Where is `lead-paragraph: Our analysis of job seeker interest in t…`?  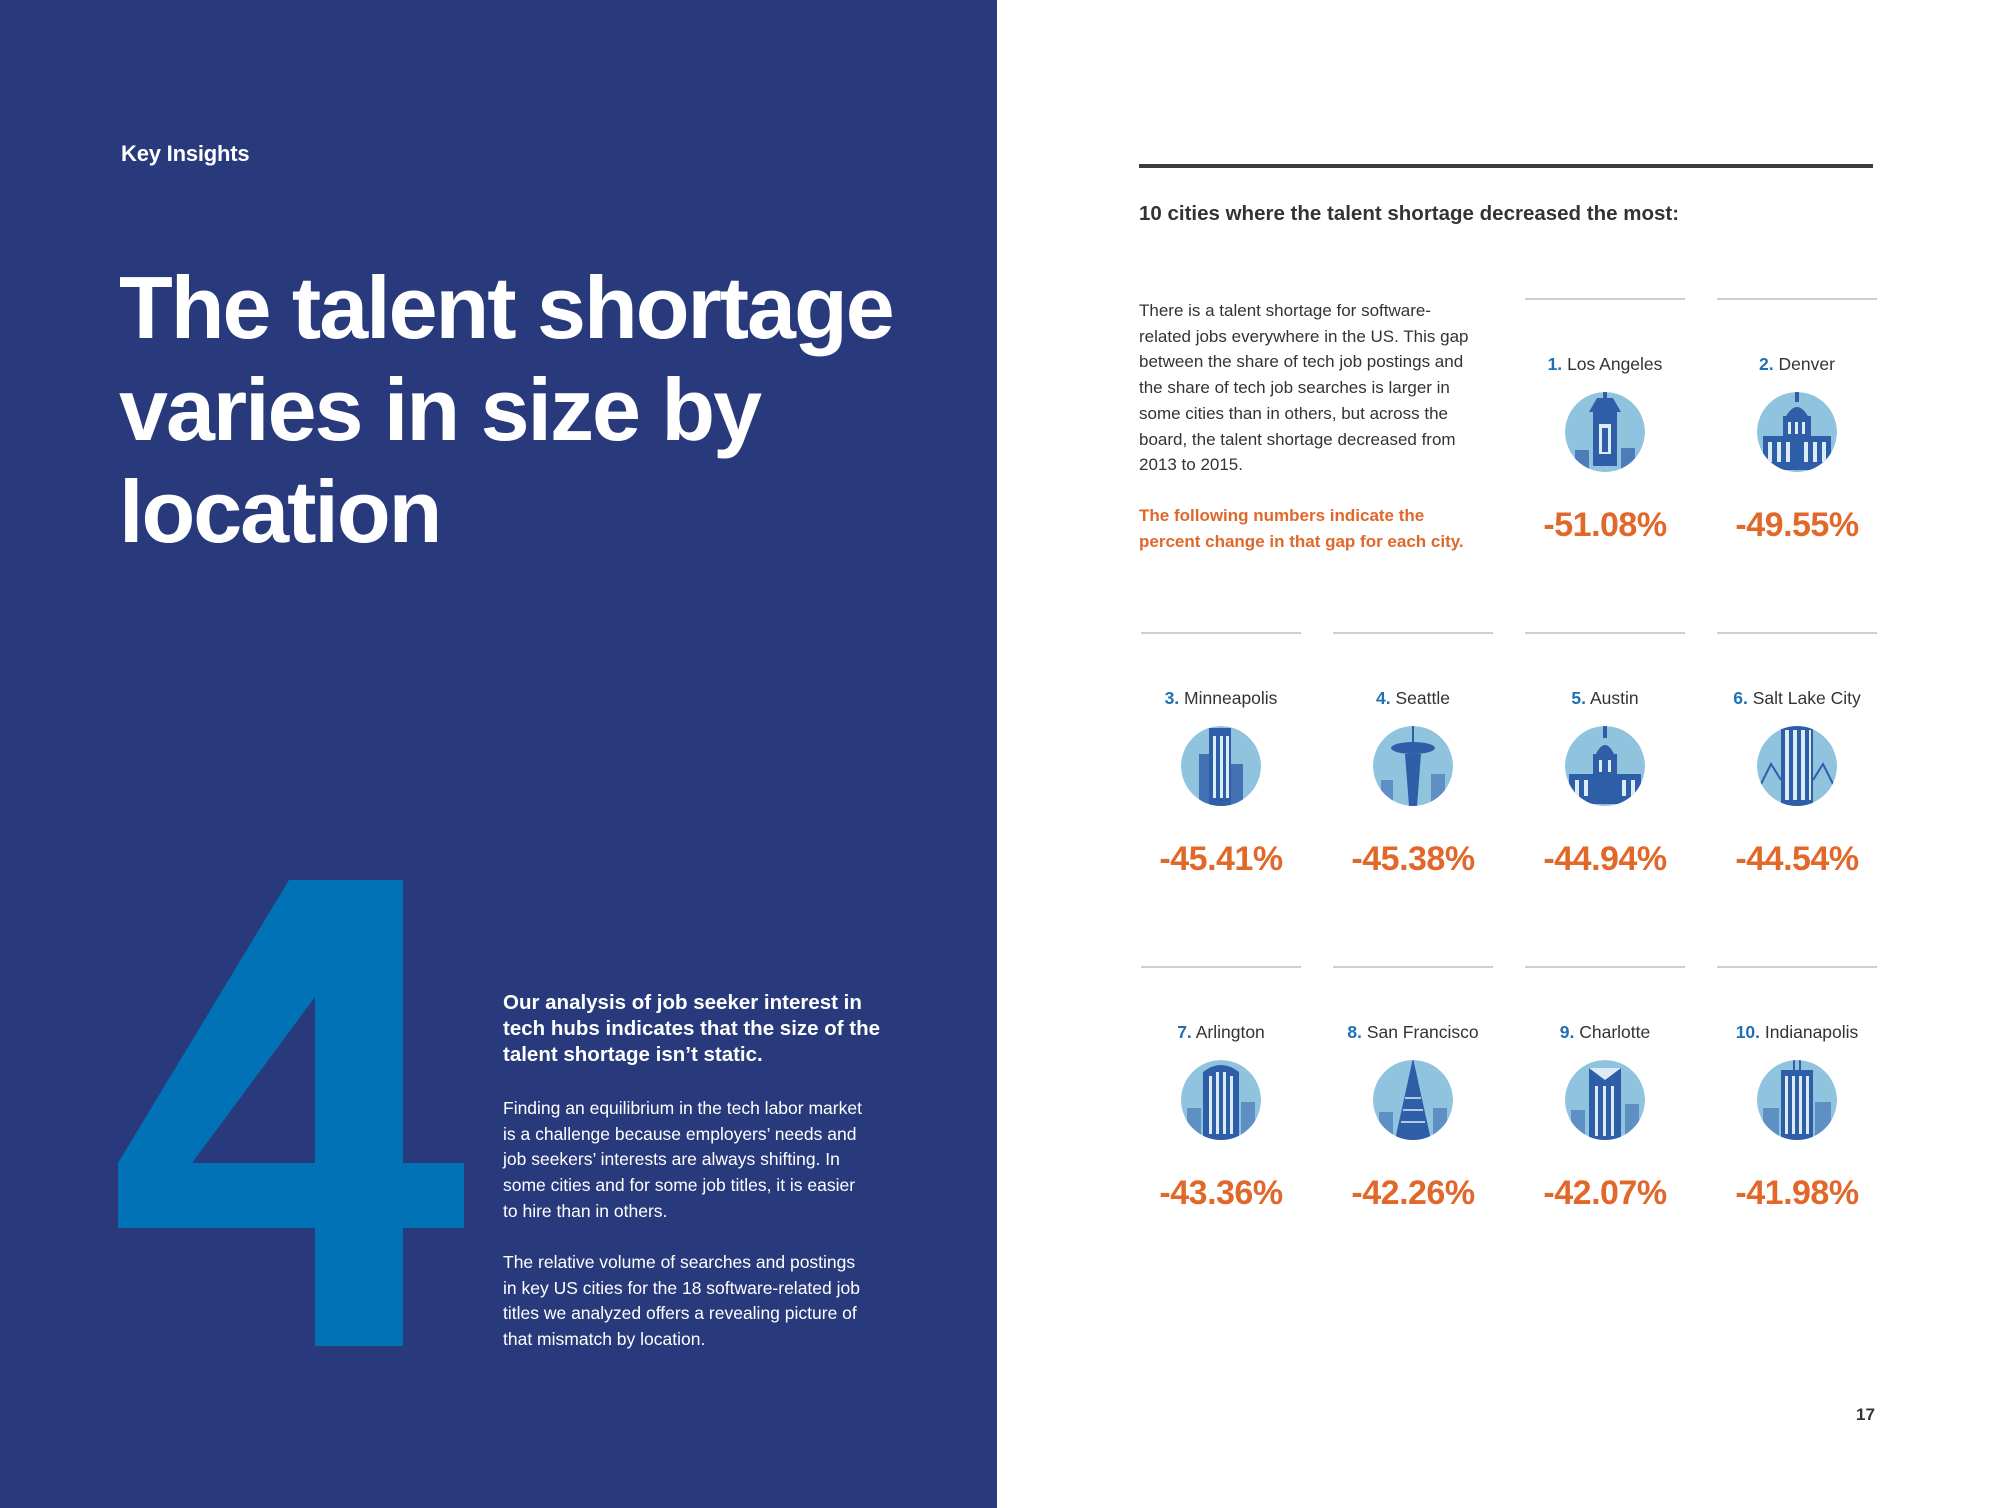 lead-paragraph: Our analysis of job seeker interest in t… is located at coordinates (692, 1028).